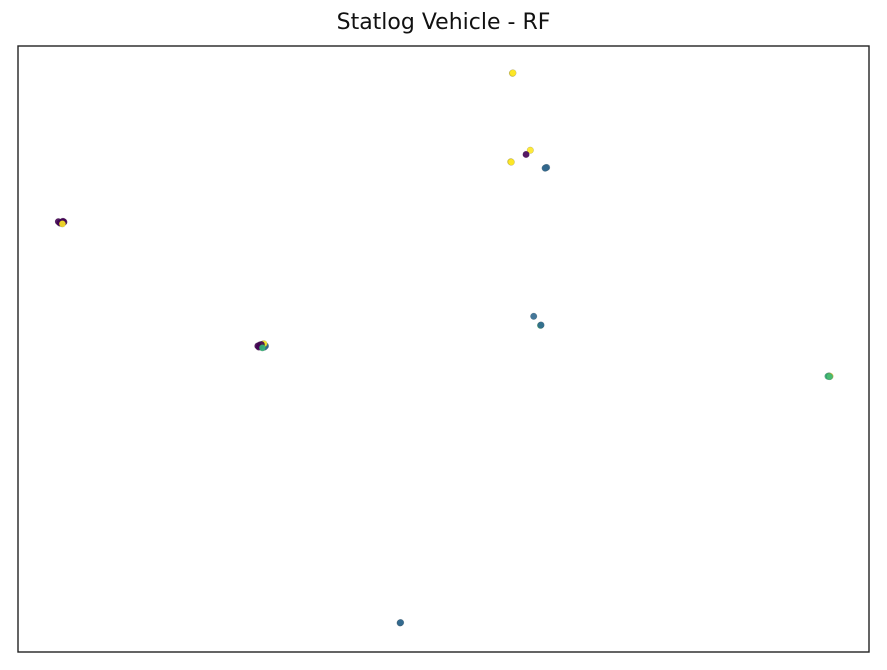 This screenshot has width=887, height=670. What do you see at coordinates (443, 22) in the screenshot?
I see `chart-title: Statlog Vehicle - RF` at bounding box center [443, 22].